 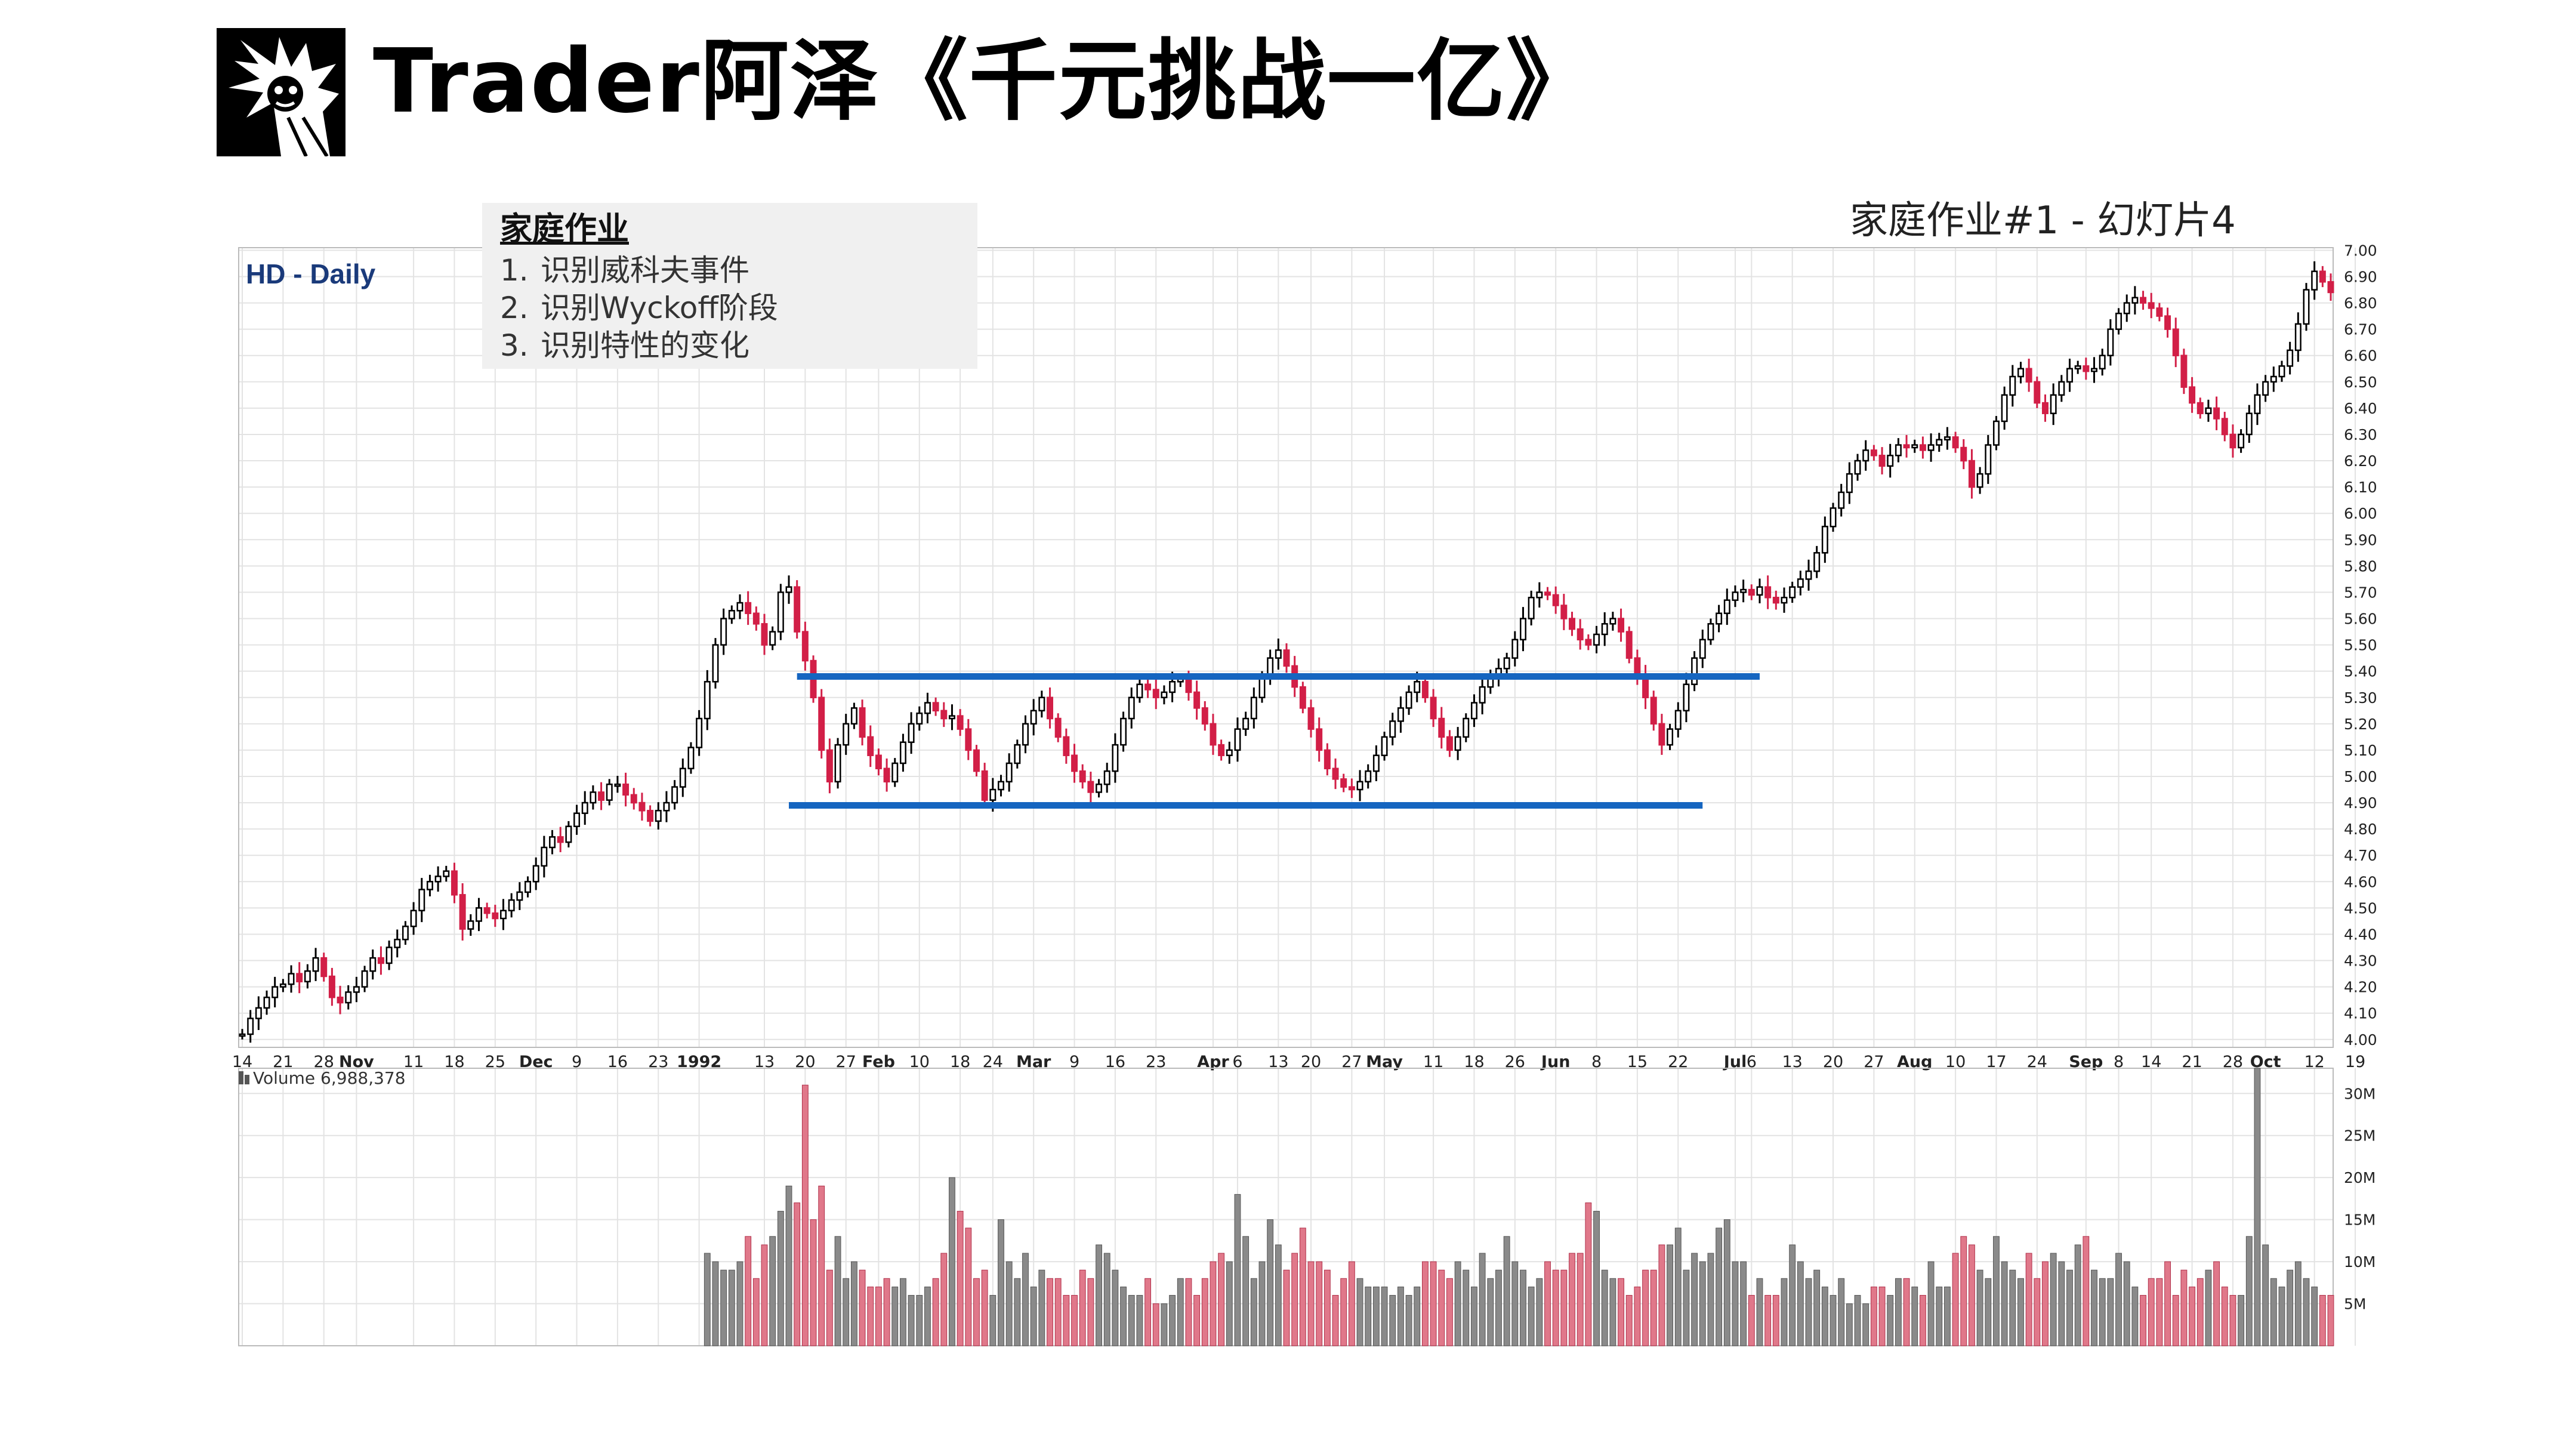 What do you see at coordinates (2360, 1220) in the screenshot?
I see `volume-tick-label: 15M` at bounding box center [2360, 1220].